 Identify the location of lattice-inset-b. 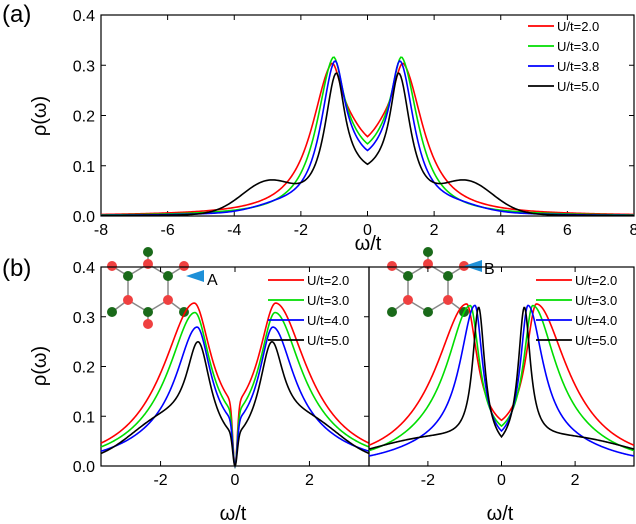
(428, 282).